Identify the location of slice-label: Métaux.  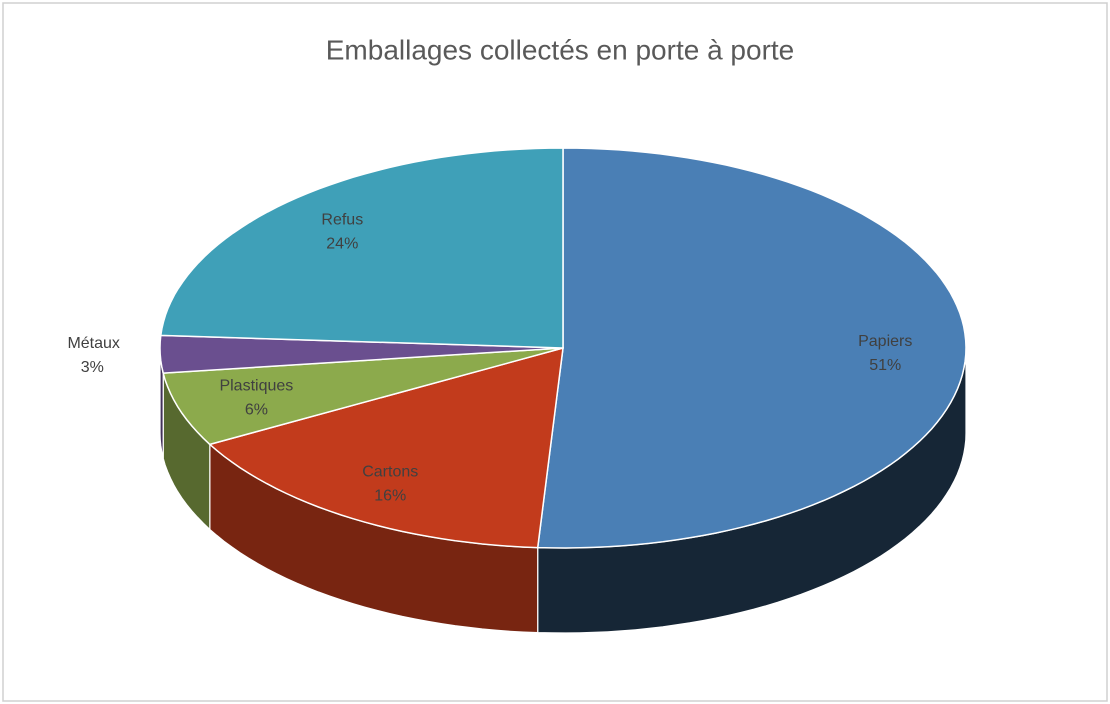
(93, 343).